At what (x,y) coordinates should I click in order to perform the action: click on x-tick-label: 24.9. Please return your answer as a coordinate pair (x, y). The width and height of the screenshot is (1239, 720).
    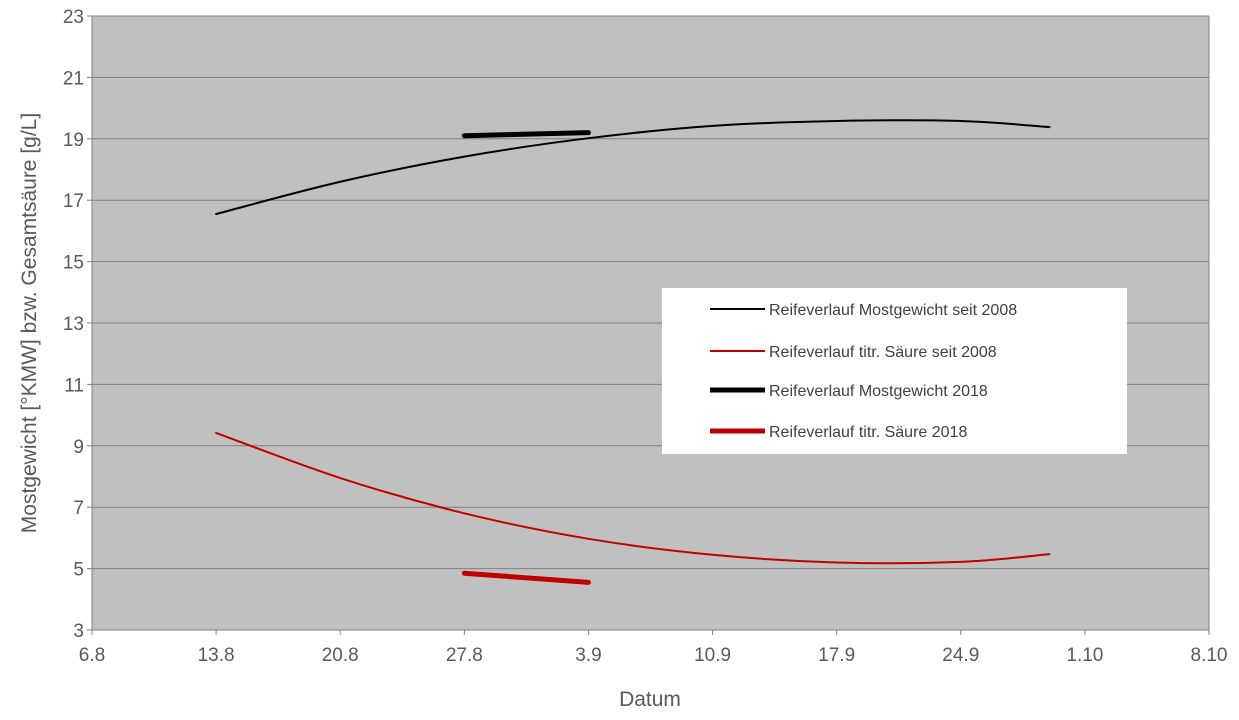
    Looking at the image, I should click on (960, 655).